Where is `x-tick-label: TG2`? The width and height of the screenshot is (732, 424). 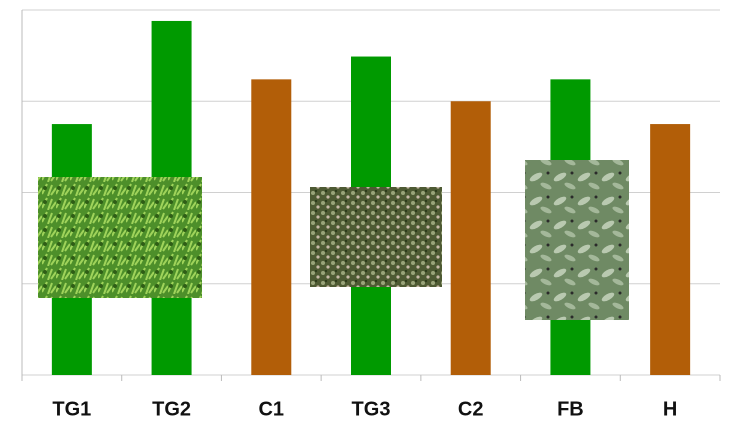 x-tick-label: TG2 is located at coordinates (171, 409).